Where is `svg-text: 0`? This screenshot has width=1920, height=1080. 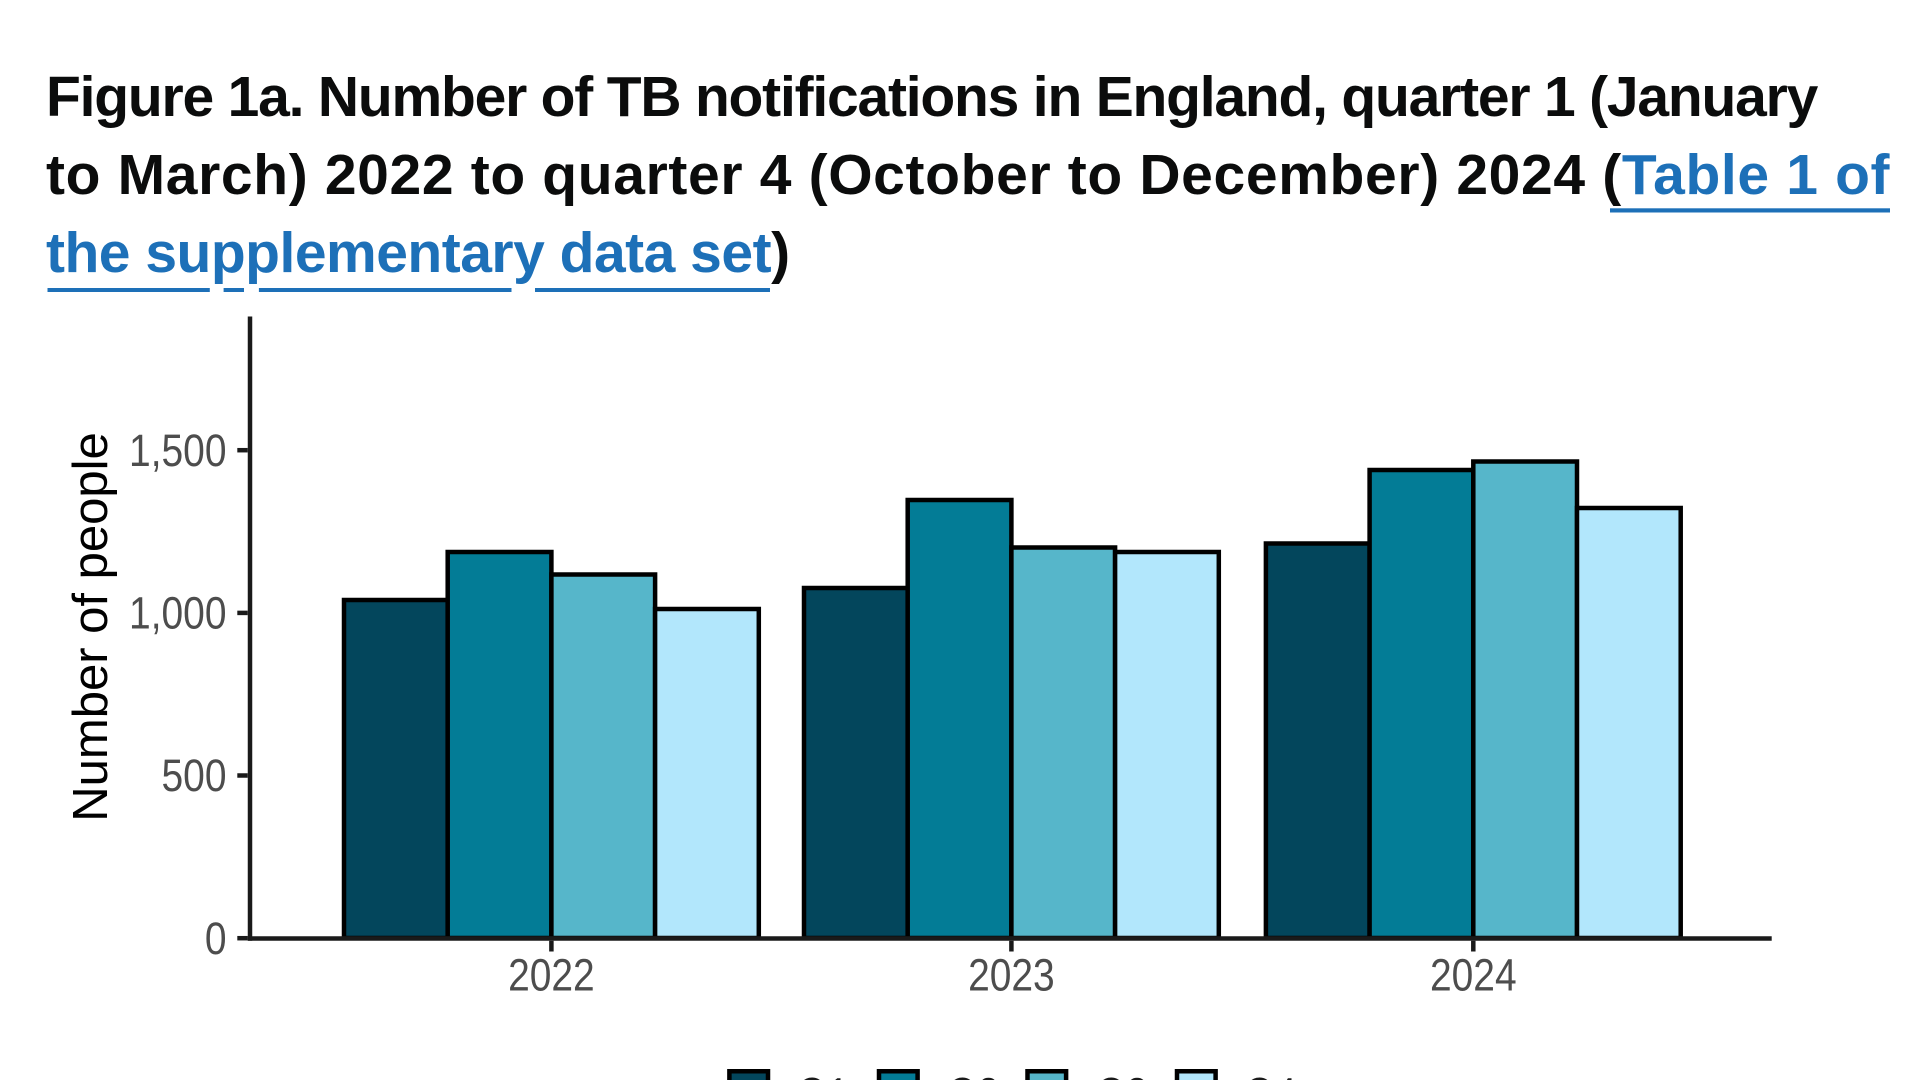
svg-text: 0 is located at coordinates (216, 938).